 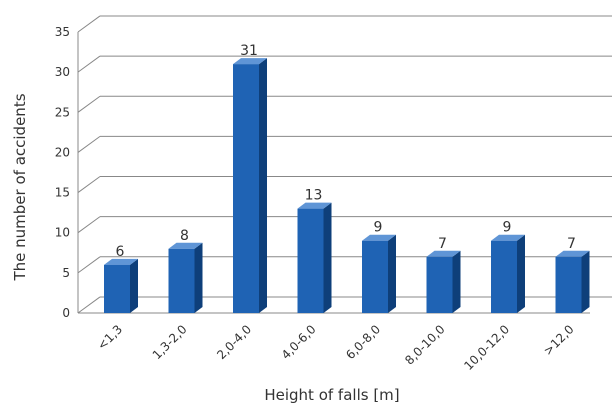 What do you see at coordinates (62, 32) in the screenshot?
I see `y-tick-label: 35` at bounding box center [62, 32].